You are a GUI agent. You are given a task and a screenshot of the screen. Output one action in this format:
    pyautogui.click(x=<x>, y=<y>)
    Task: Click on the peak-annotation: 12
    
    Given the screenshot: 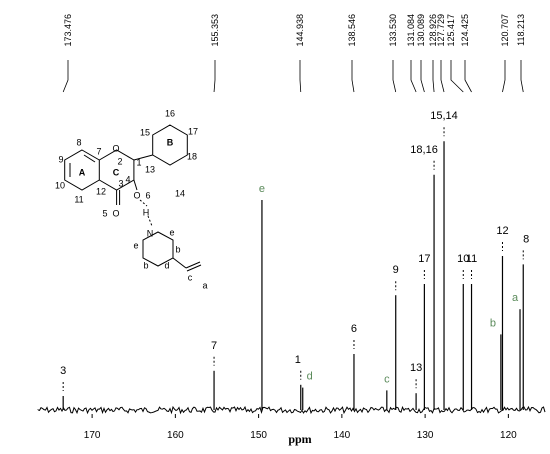 What is the action you would take?
    pyautogui.click(x=502, y=231)
    